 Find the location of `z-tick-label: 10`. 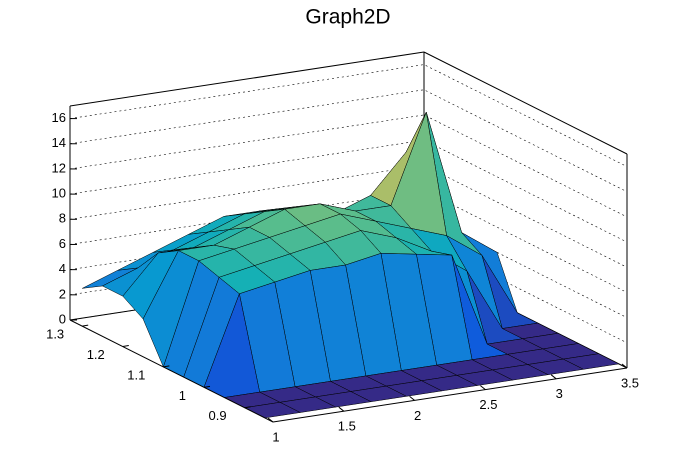

z-tick-label: 10 is located at coordinates (59, 193).